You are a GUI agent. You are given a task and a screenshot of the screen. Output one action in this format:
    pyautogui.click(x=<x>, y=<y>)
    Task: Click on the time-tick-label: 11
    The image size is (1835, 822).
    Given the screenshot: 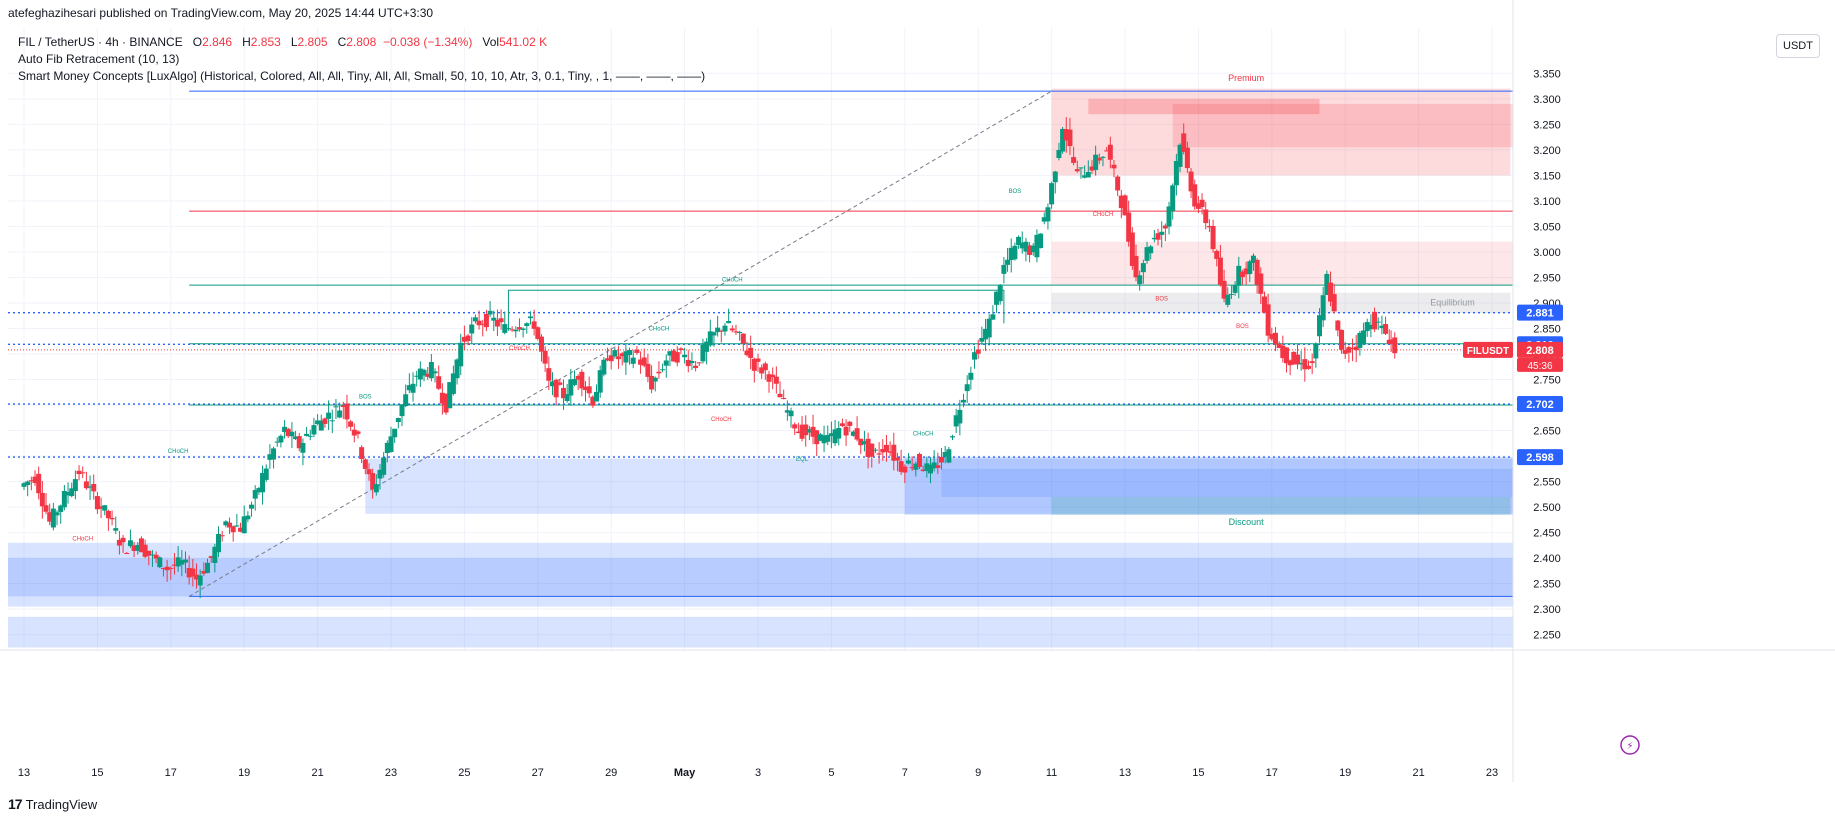 What is the action you would take?
    pyautogui.click(x=1051, y=773)
    